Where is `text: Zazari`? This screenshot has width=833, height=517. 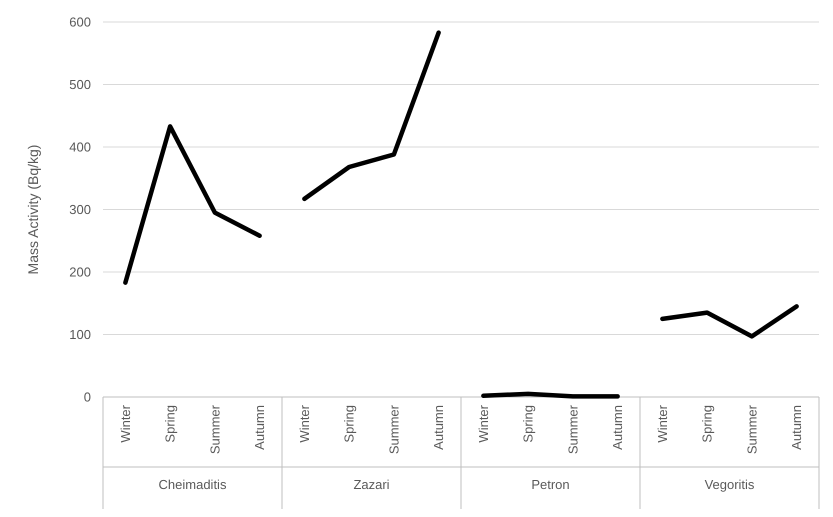 text: Zazari is located at coordinates (371, 484).